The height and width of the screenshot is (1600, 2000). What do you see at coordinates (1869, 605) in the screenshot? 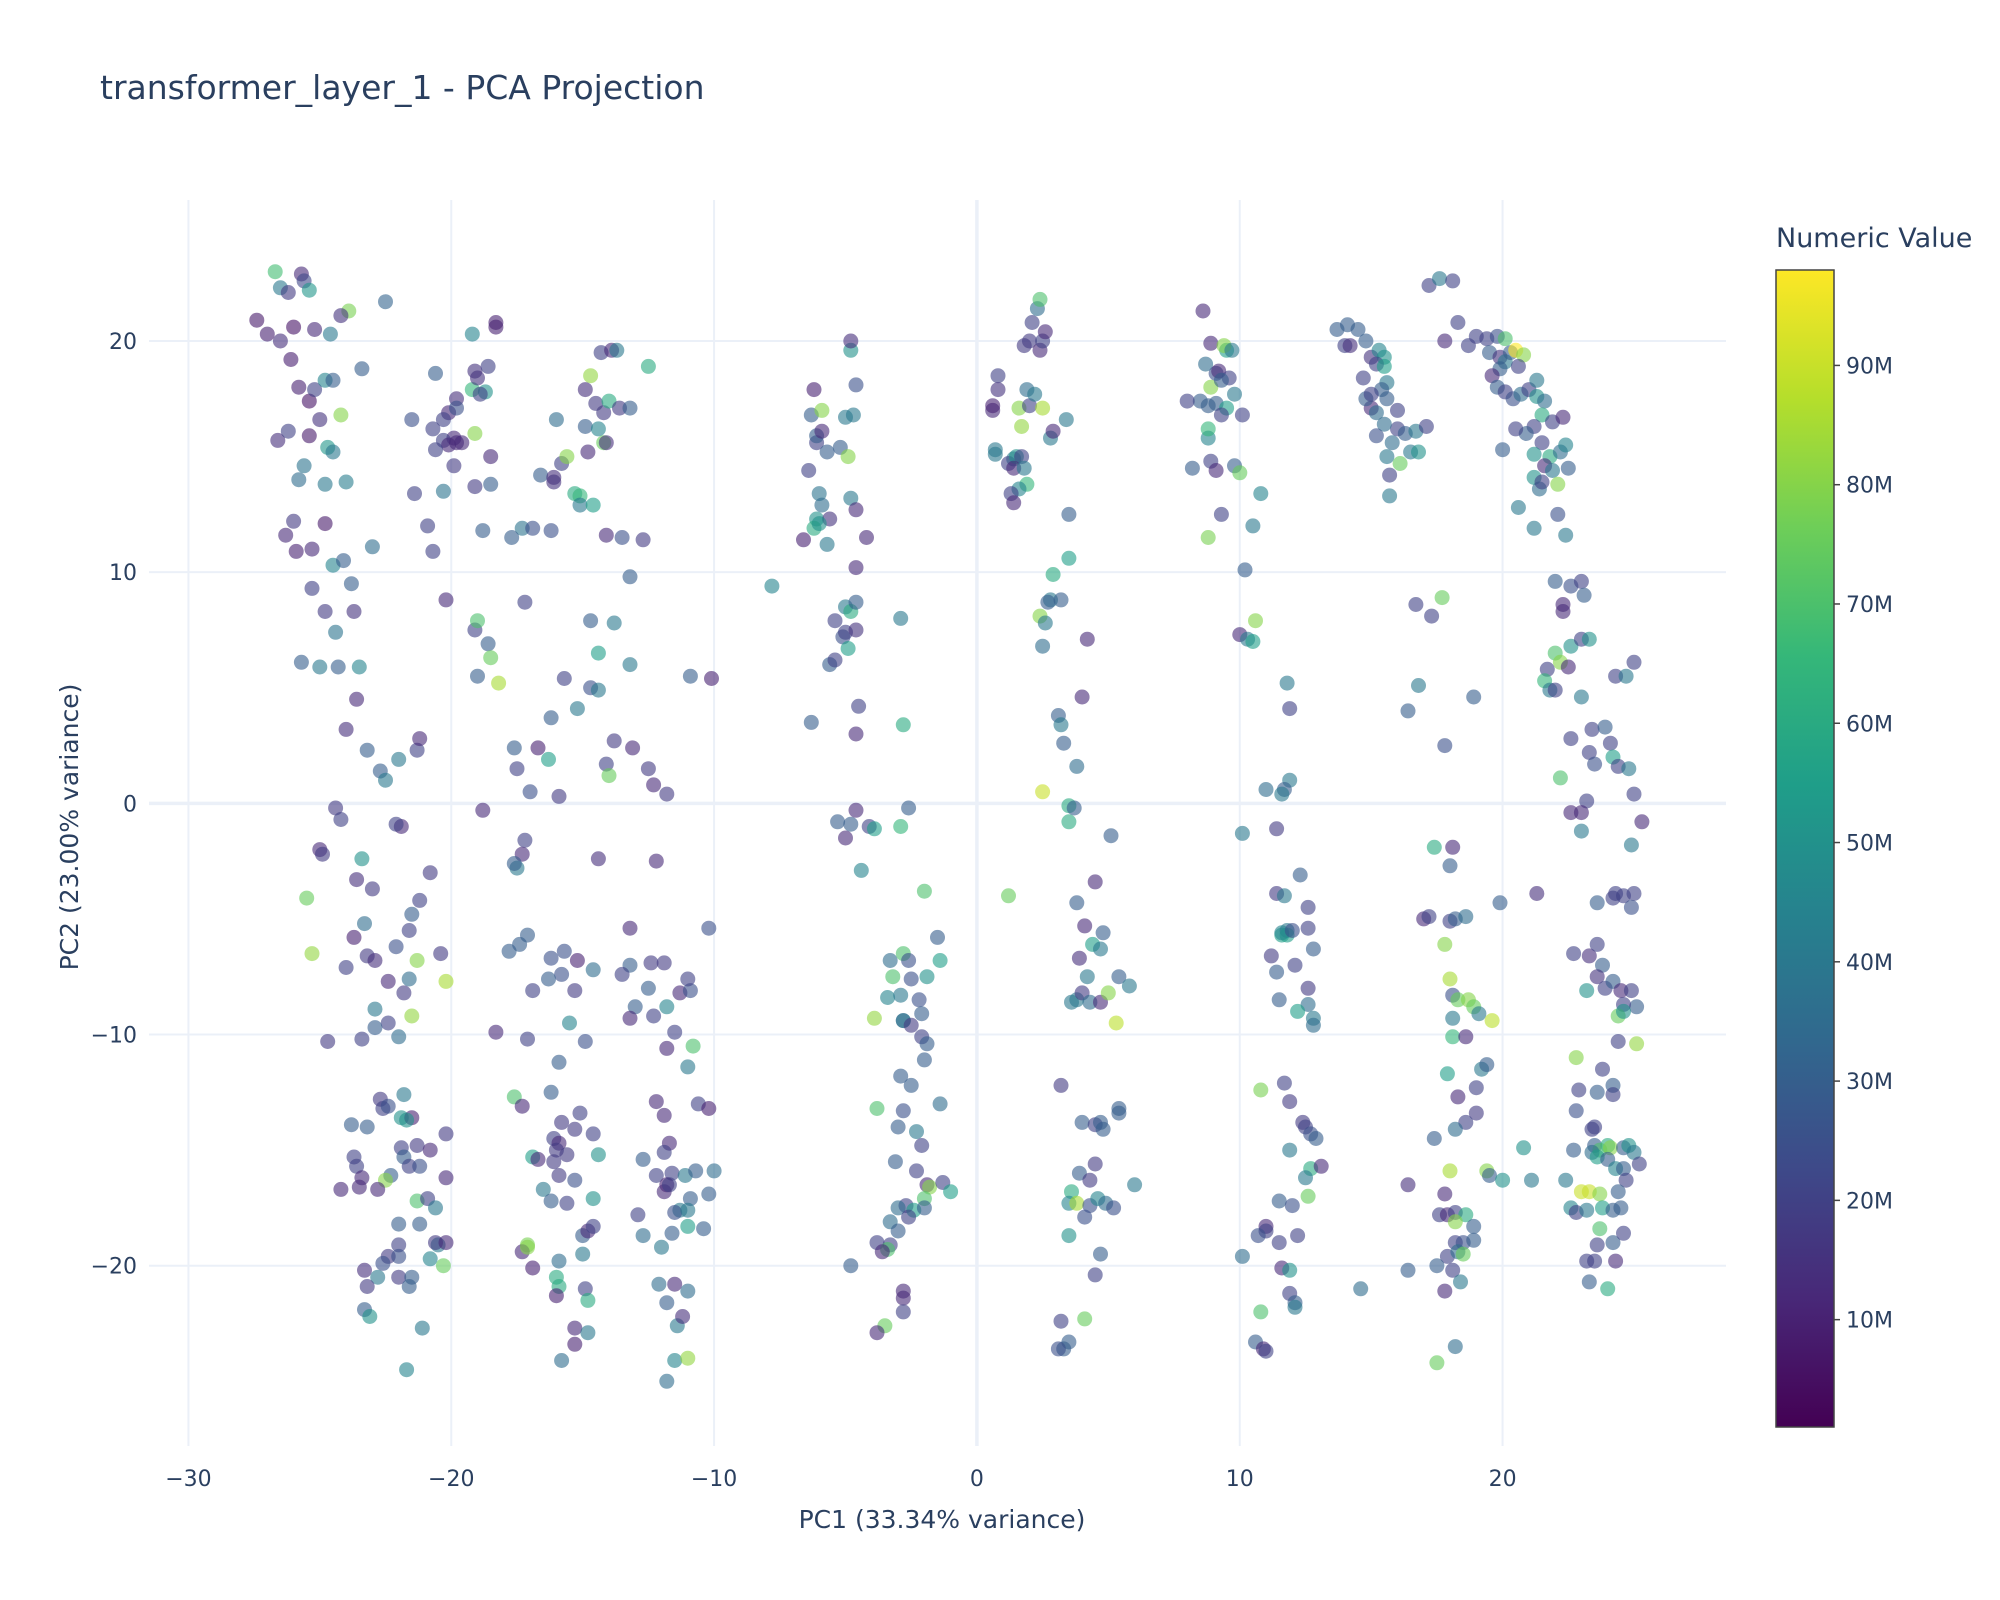
I see `colorbar-tick-label: 70M` at bounding box center [1869, 605].